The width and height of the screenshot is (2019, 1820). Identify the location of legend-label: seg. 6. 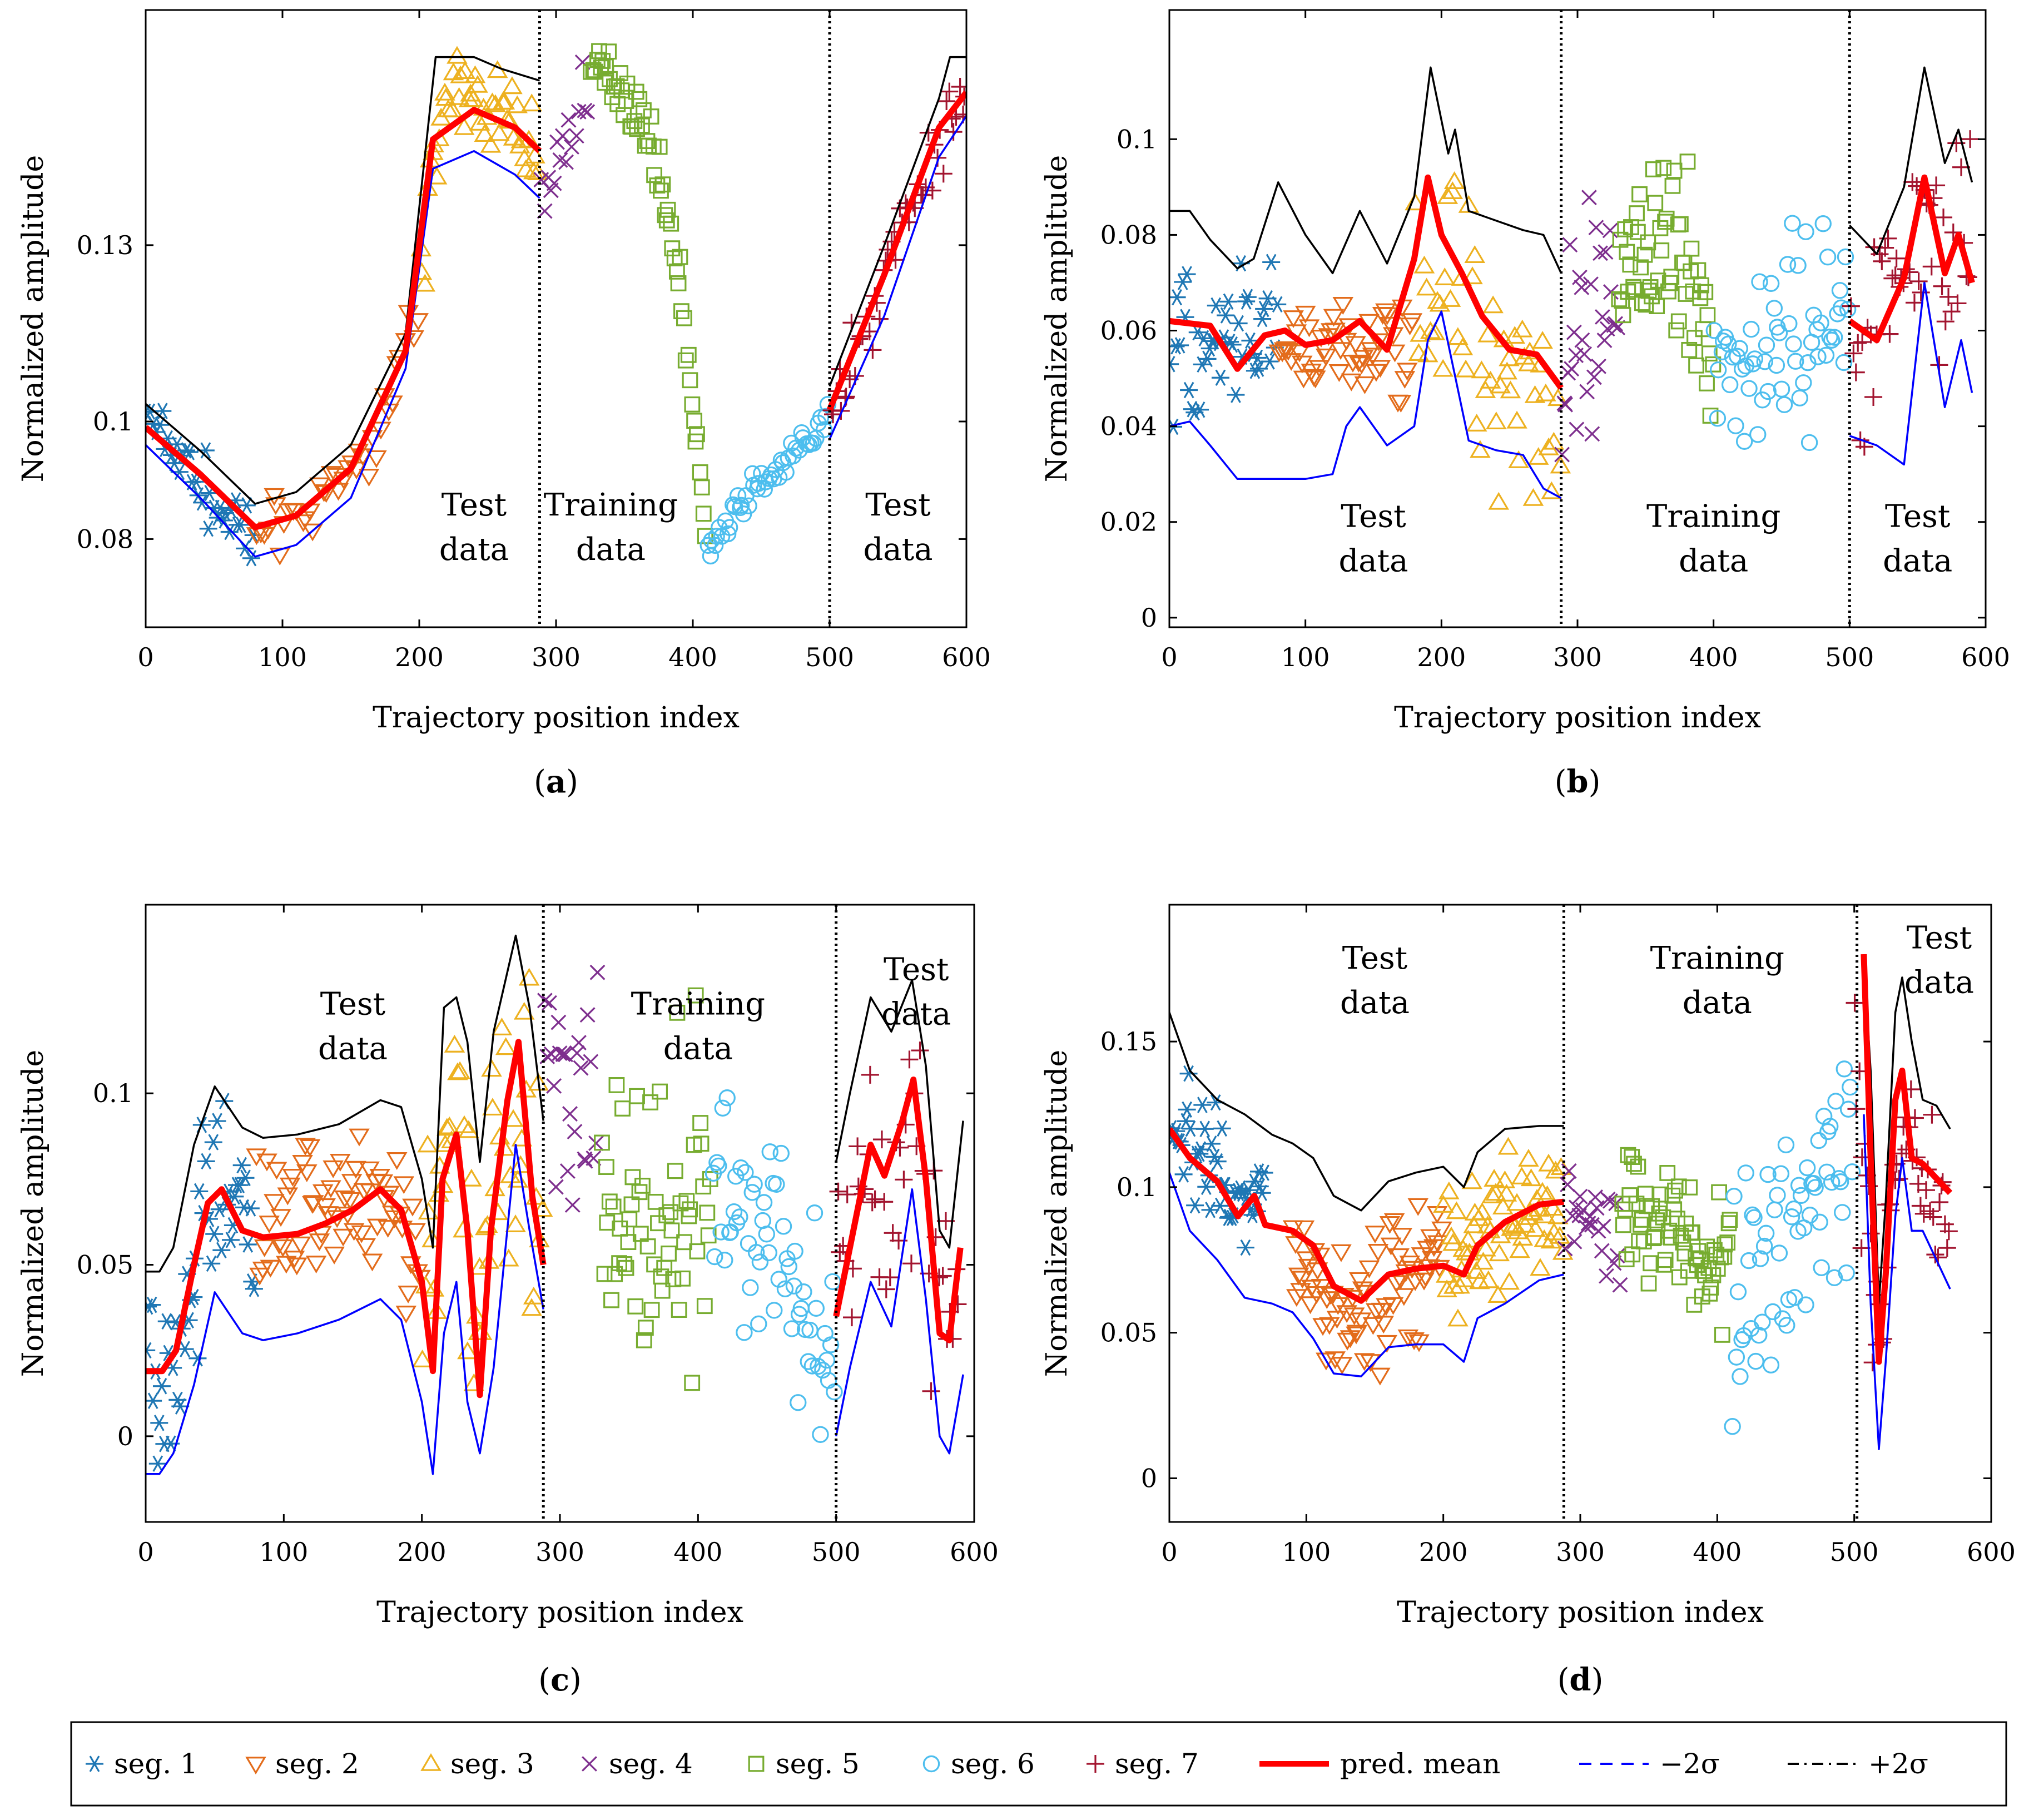
(993, 1764).